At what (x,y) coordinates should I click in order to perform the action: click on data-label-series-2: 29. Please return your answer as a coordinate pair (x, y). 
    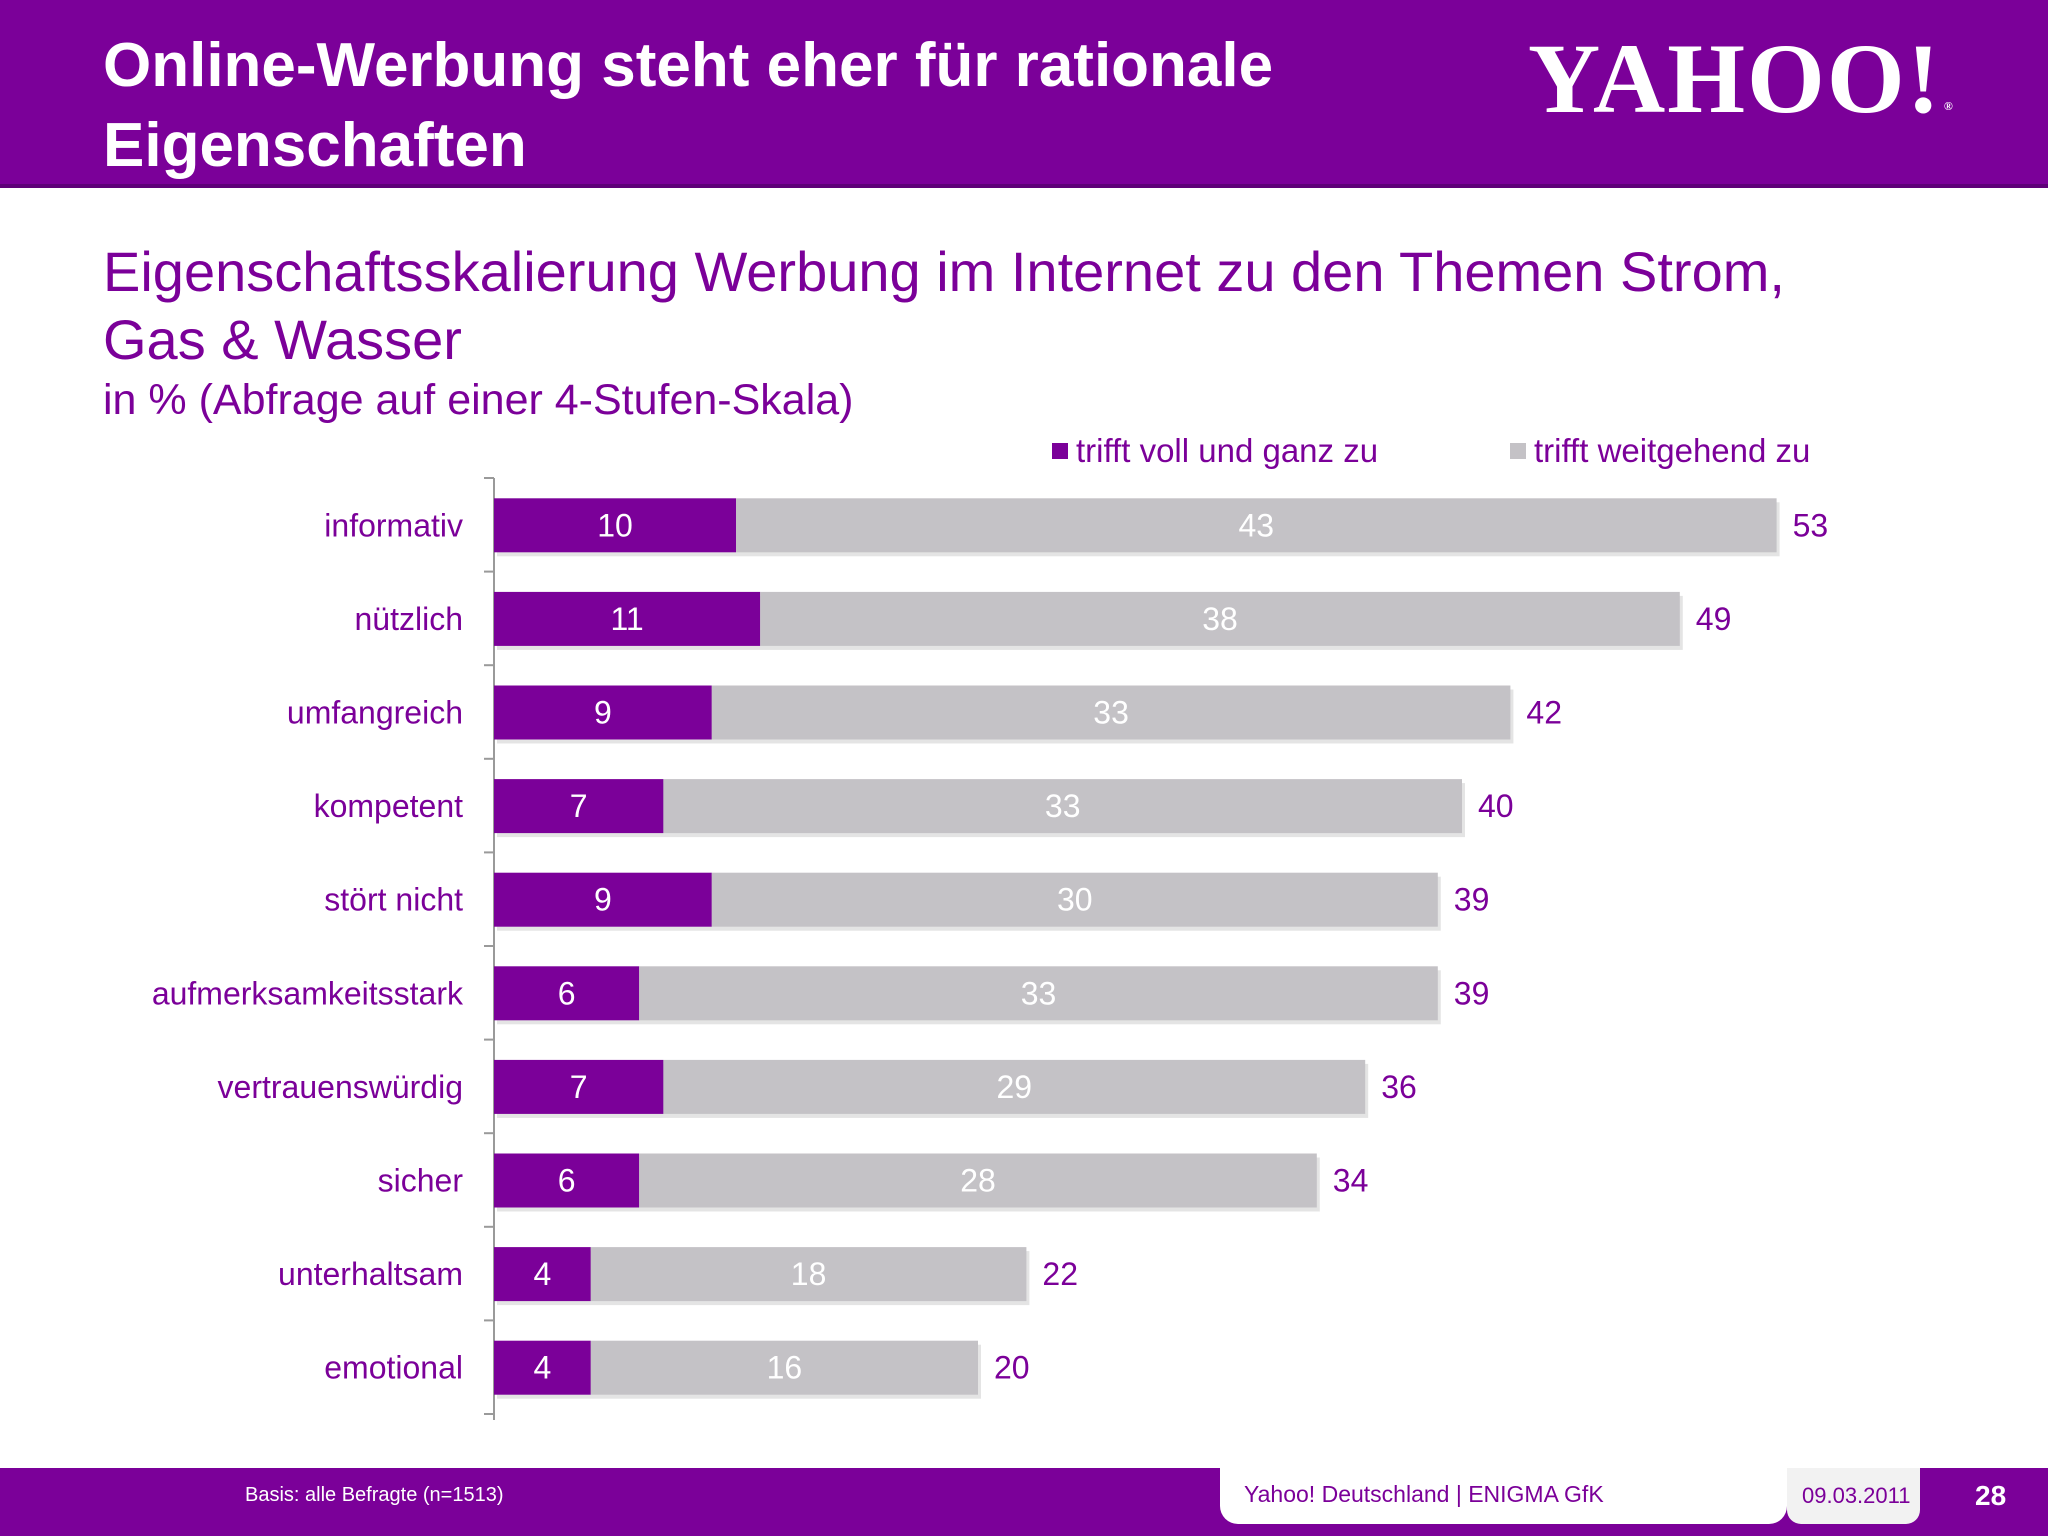
    Looking at the image, I should click on (1015, 1087).